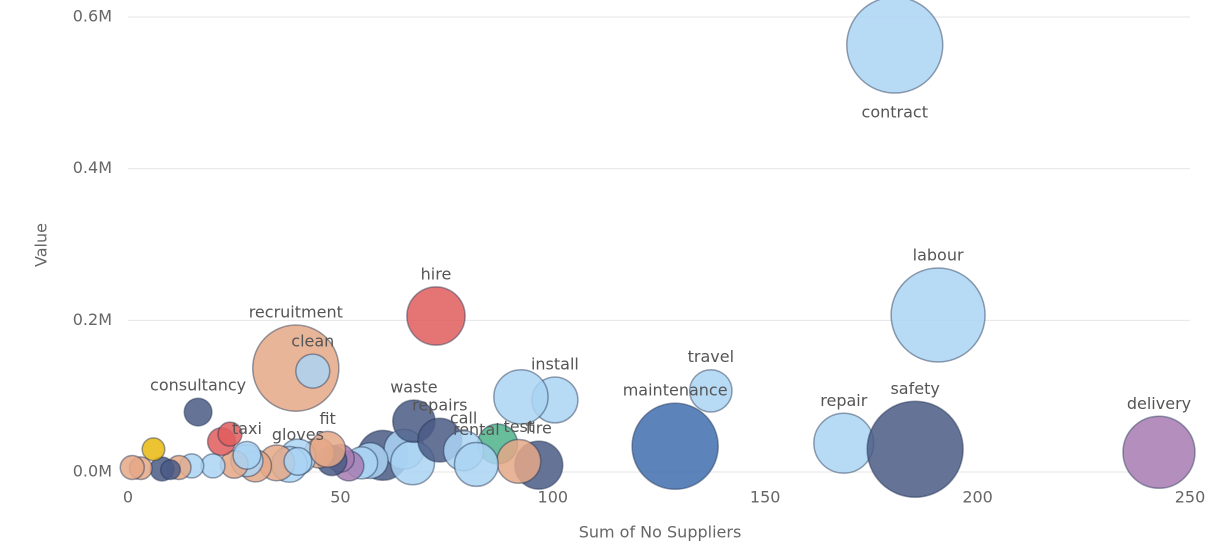 Image resolution: width=1214 pixels, height=546 pixels. Describe the element at coordinates (296, 312) in the screenshot. I see `bubble-label: recruitment` at that location.